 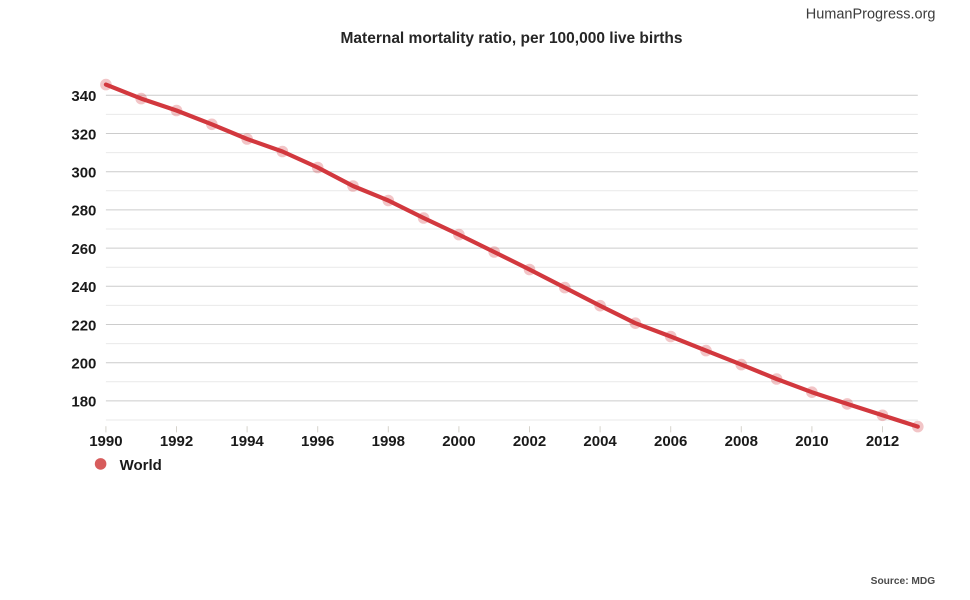 I want to click on svg-text: 280, so click(x=83, y=211).